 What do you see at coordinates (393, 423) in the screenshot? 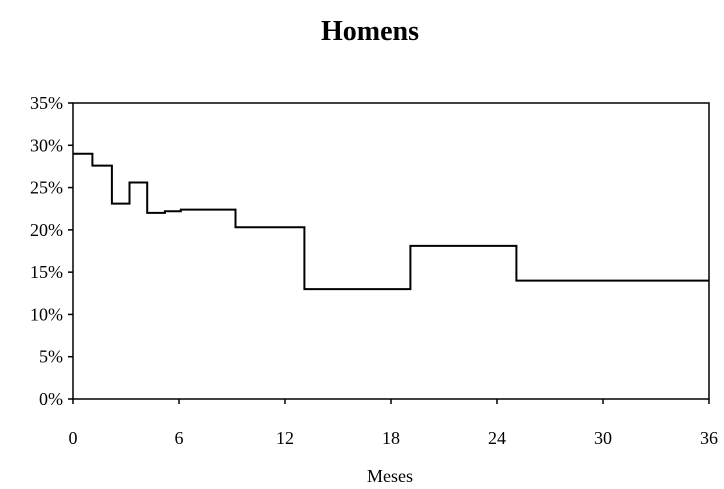
I see `x-axis: 0 6 12 18 24 30 36` at bounding box center [393, 423].